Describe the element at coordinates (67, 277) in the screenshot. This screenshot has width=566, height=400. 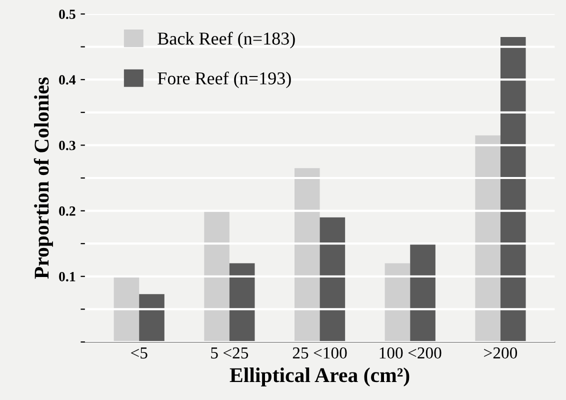
I see `y-tick-label: 0.1` at that location.